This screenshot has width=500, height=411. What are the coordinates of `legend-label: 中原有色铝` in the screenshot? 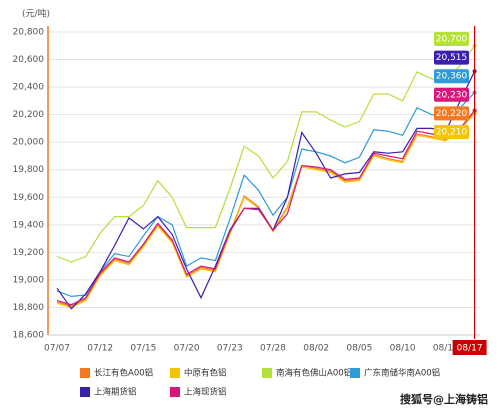 It's located at (205, 373).